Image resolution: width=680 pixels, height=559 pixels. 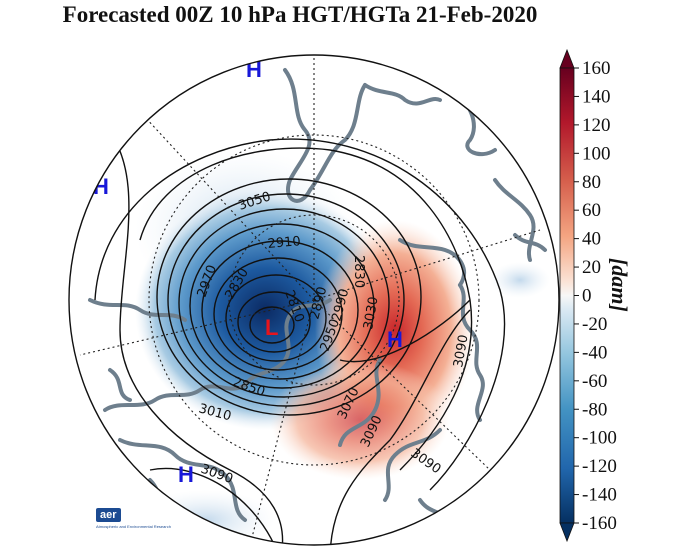 What do you see at coordinates (567, 295) in the screenshot?
I see `colorbar-scale` at bounding box center [567, 295].